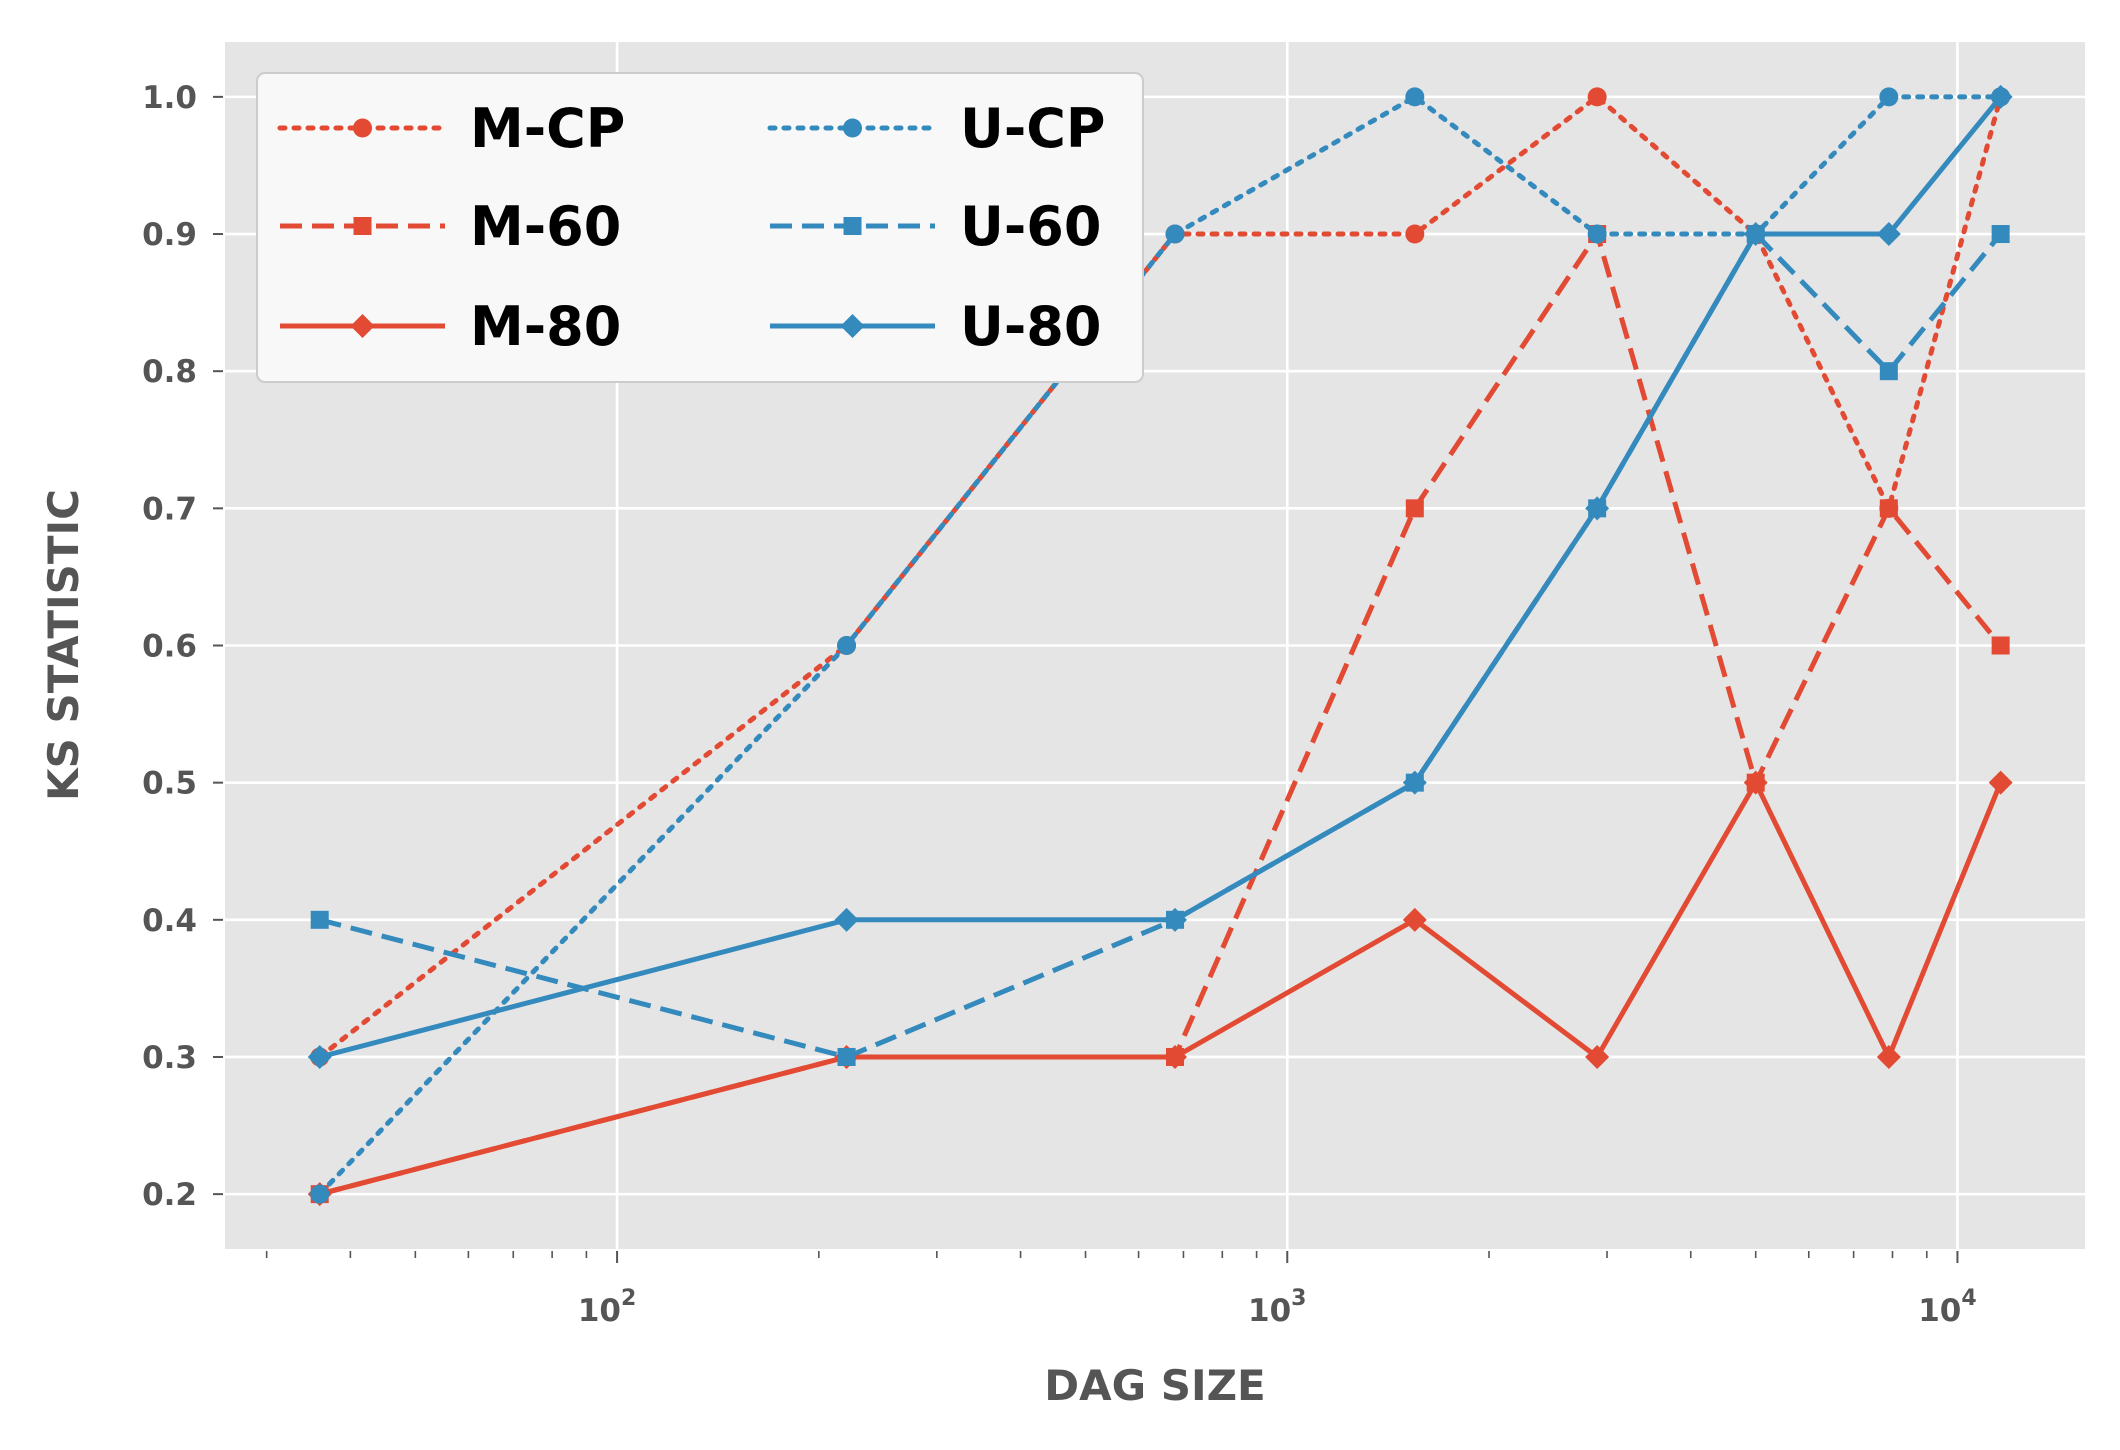  I want to click on legend-box, so click(700, 227).